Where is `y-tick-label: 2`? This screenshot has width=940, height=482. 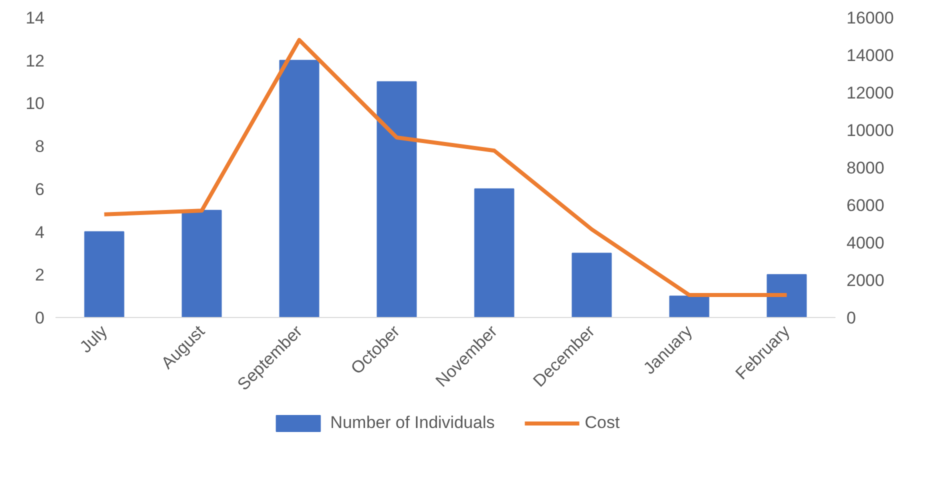 y-tick-label: 2 is located at coordinates (40, 275).